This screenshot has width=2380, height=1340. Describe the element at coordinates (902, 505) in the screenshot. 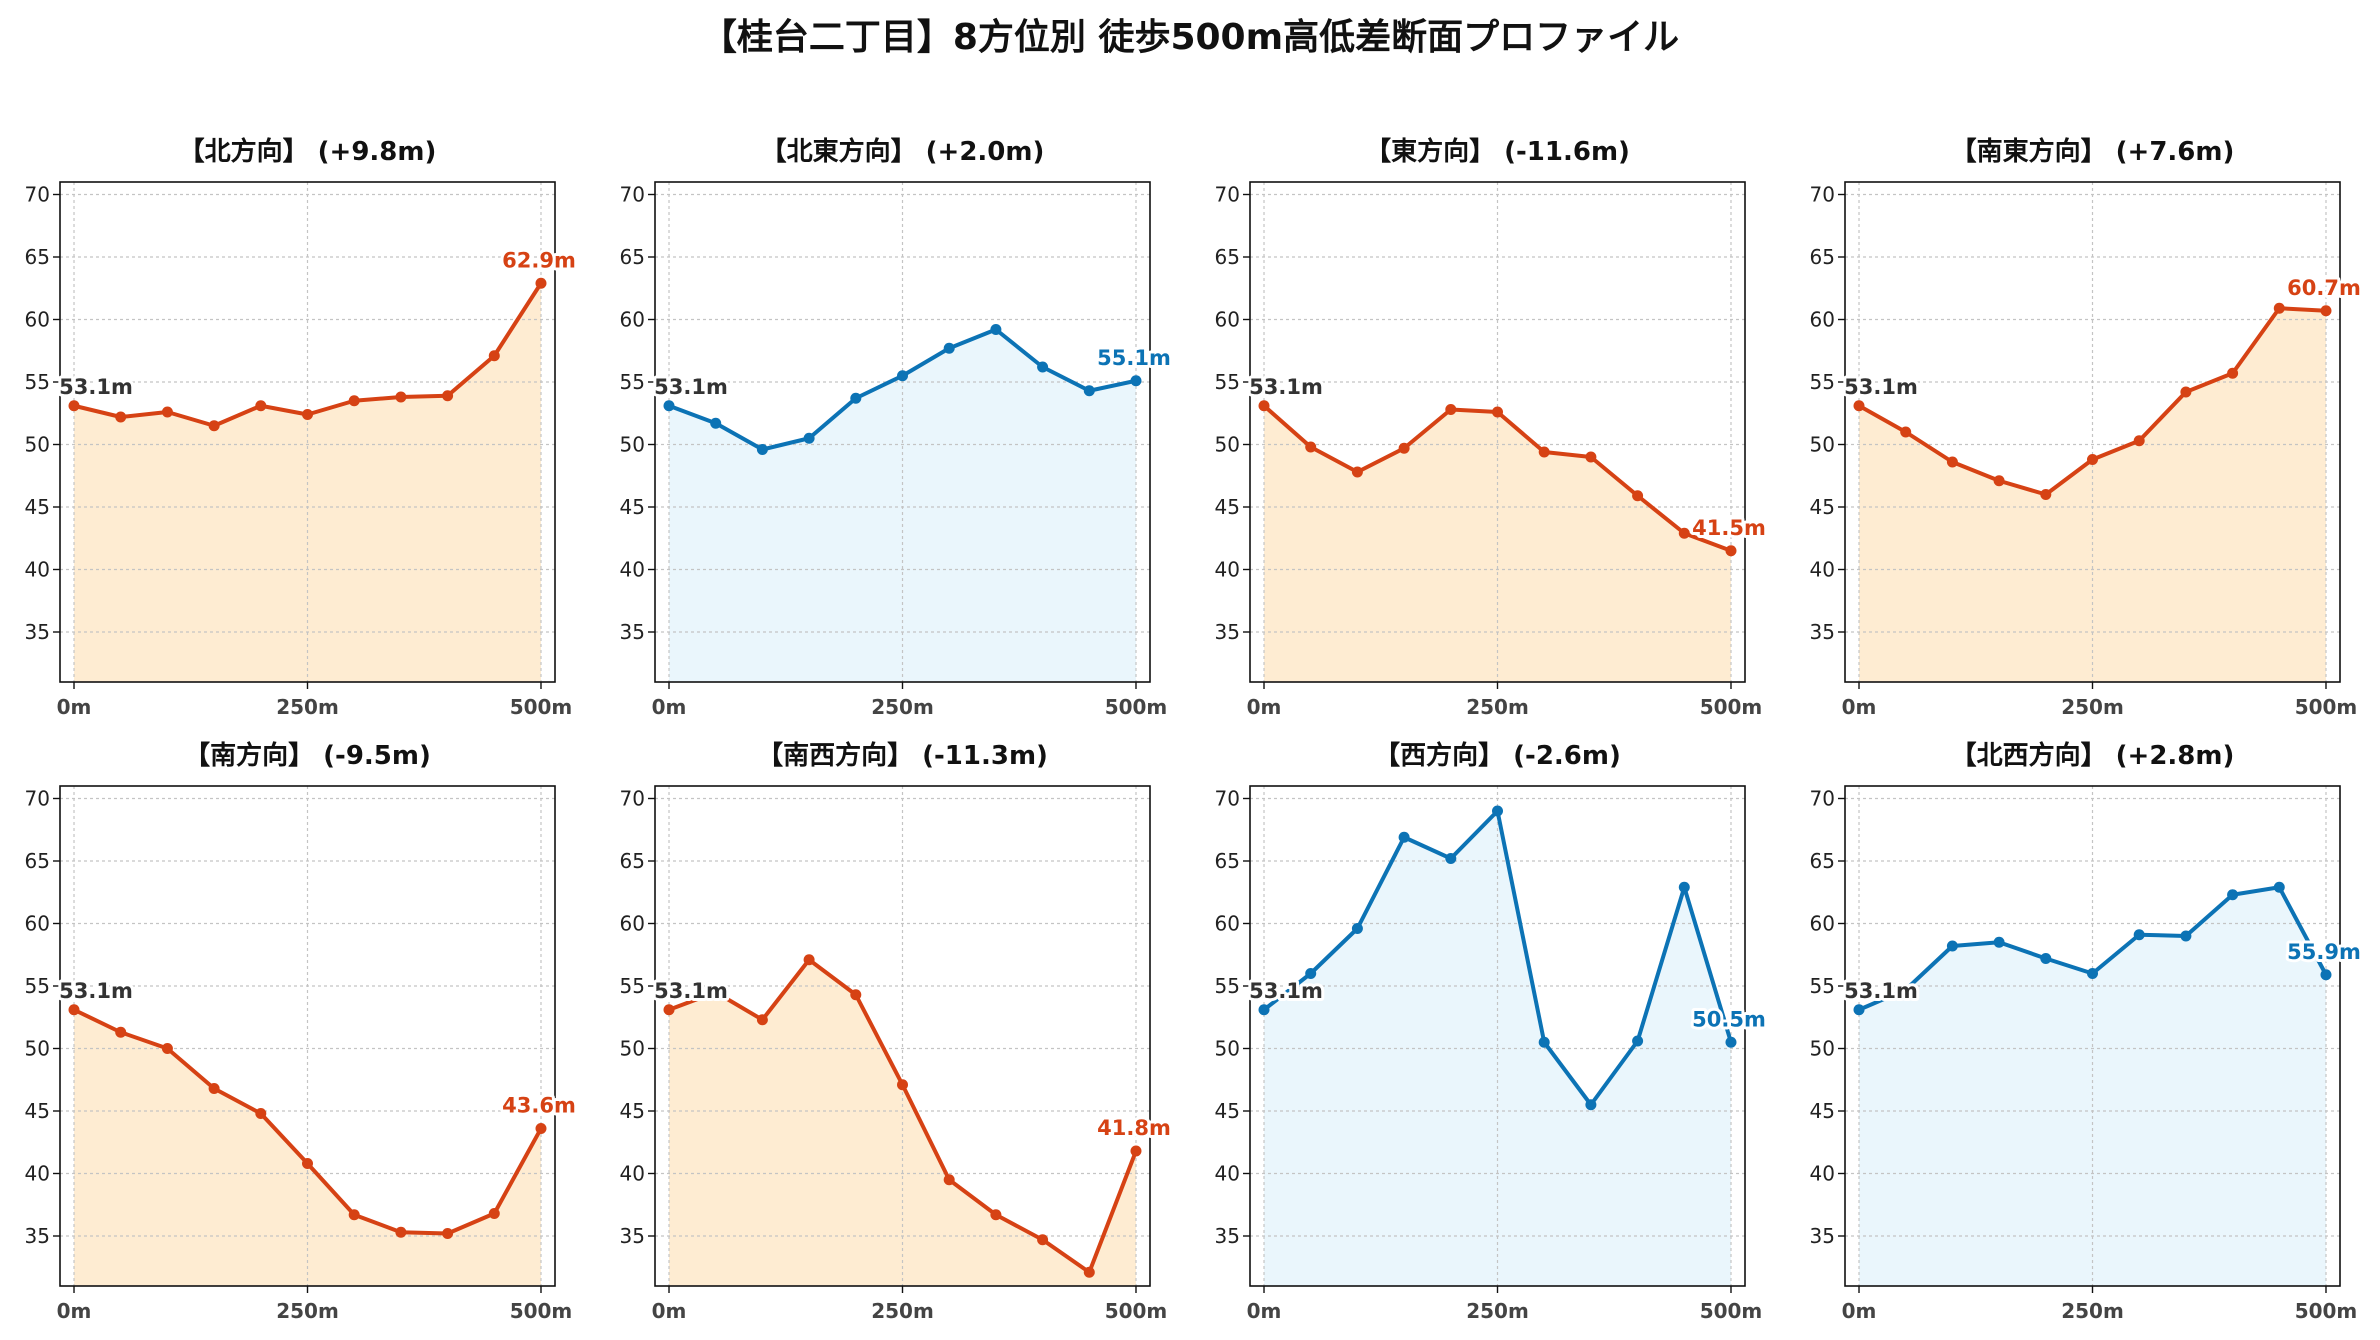

I see `area-fill` at that location.